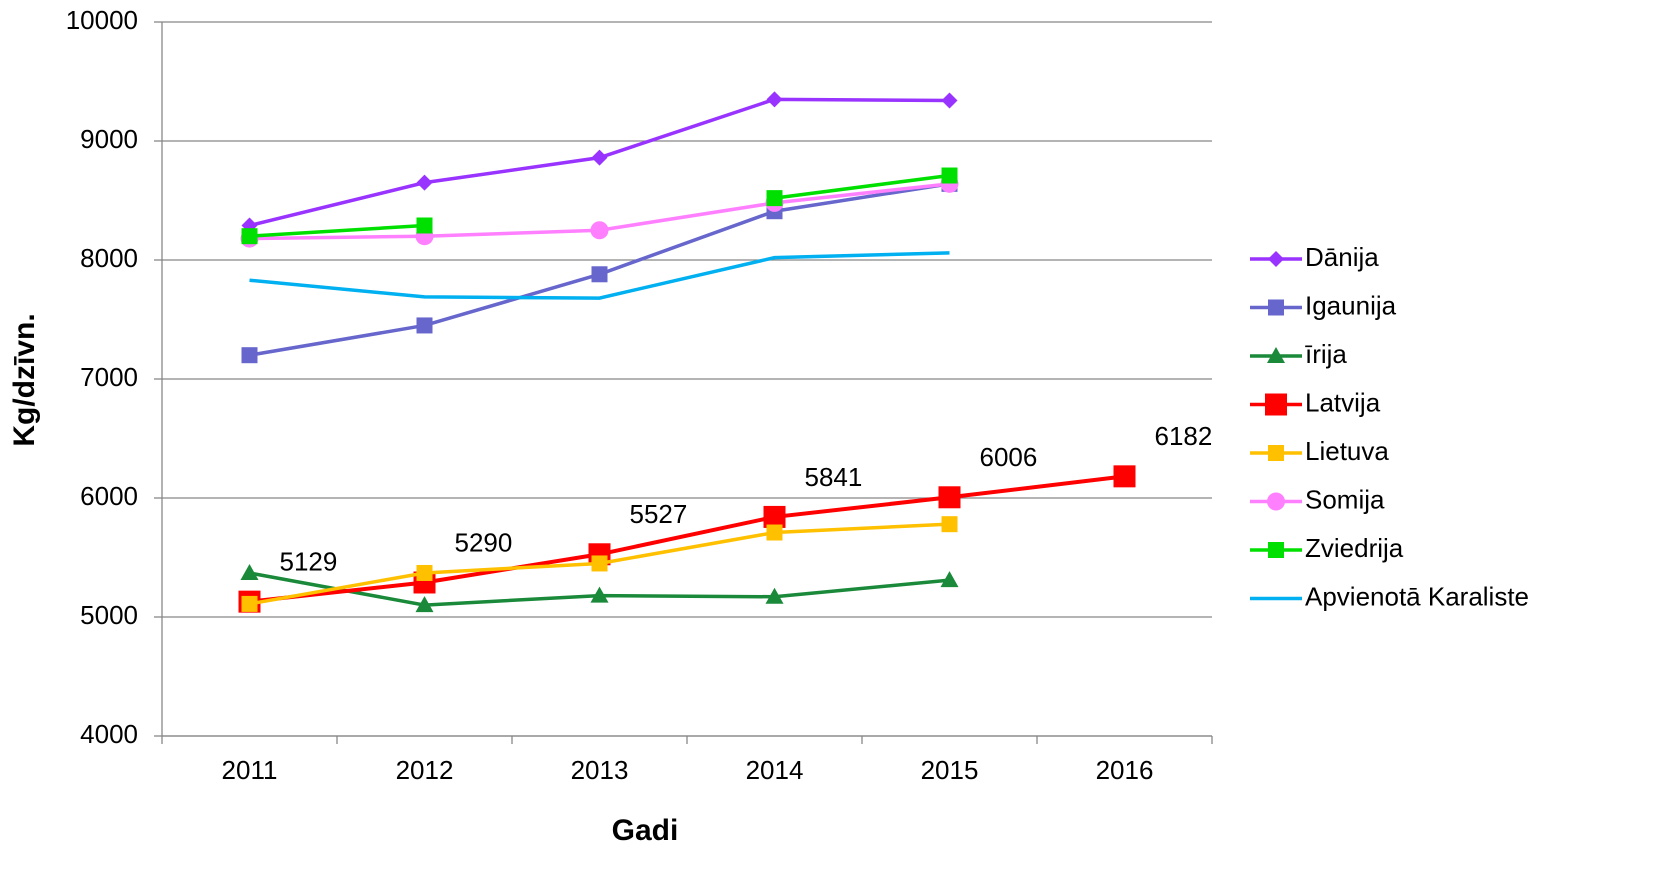 Image resolution: width=1655 pixels, height=896 pixels. Describe the element at coordinates (250, 770) in the screenshot. I see `x-tick-label: 2011` at that location.